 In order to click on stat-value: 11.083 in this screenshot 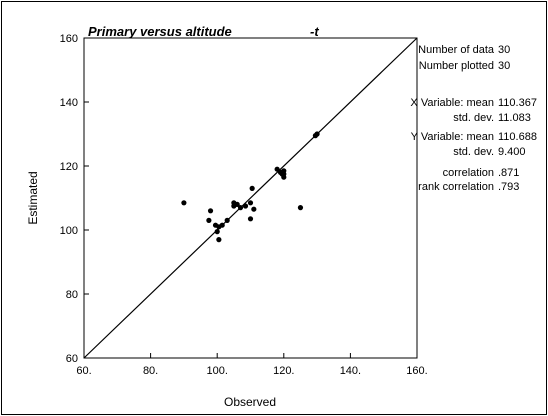, I will do `click(514, 118)`.